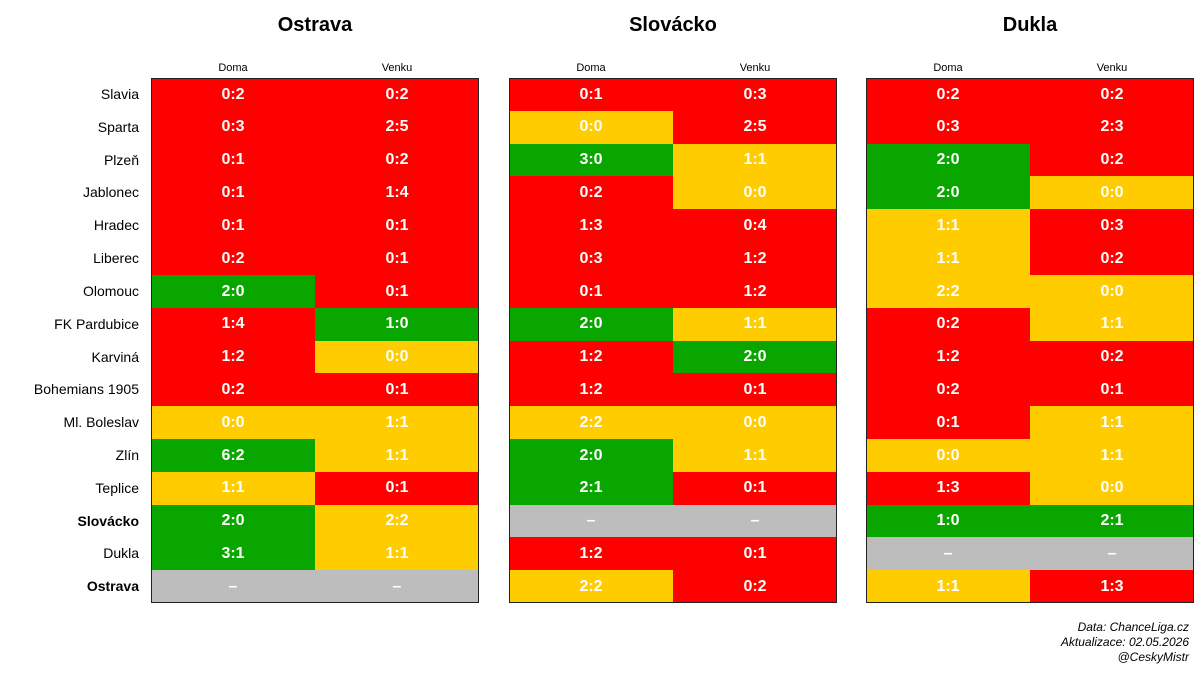 The width and height of the screenshot is (1200, 675). I want to click on row-label: Teplice, so click(117, 487).